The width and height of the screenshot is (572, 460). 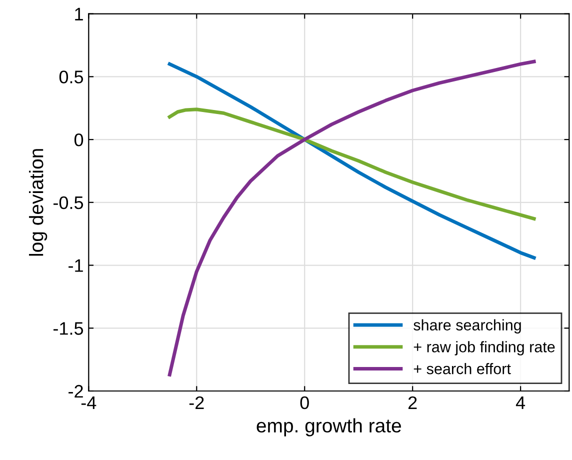 What do you see at coordinates (38, 202) in the screenshot?
I see `y-axis-title: log deviation` at bounding box center [38, 202].